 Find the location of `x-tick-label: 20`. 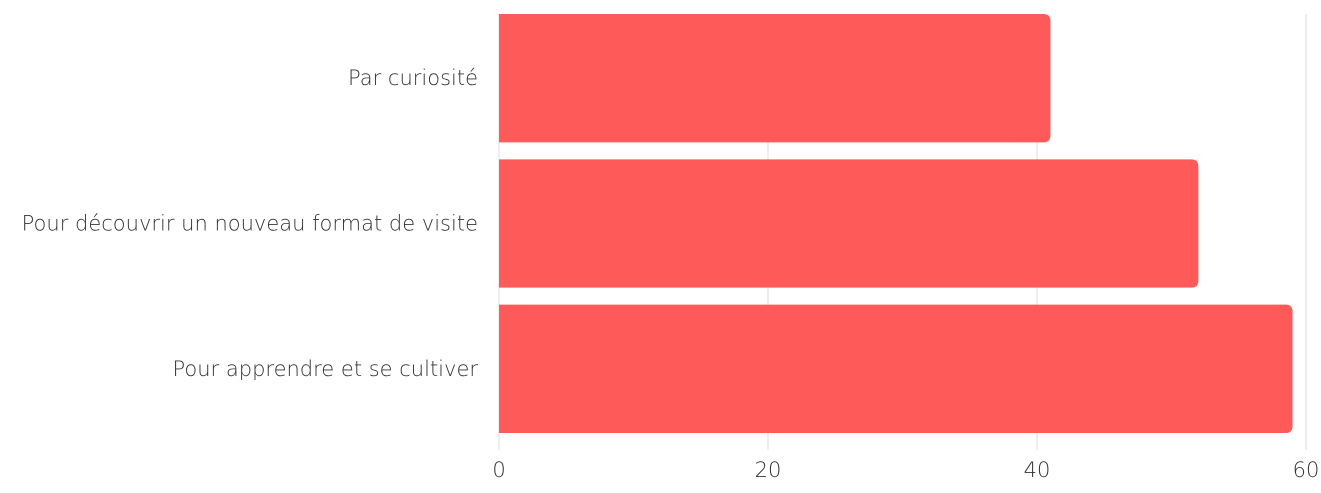

x-tick-label: 20 is located at coordinates (768, 470).